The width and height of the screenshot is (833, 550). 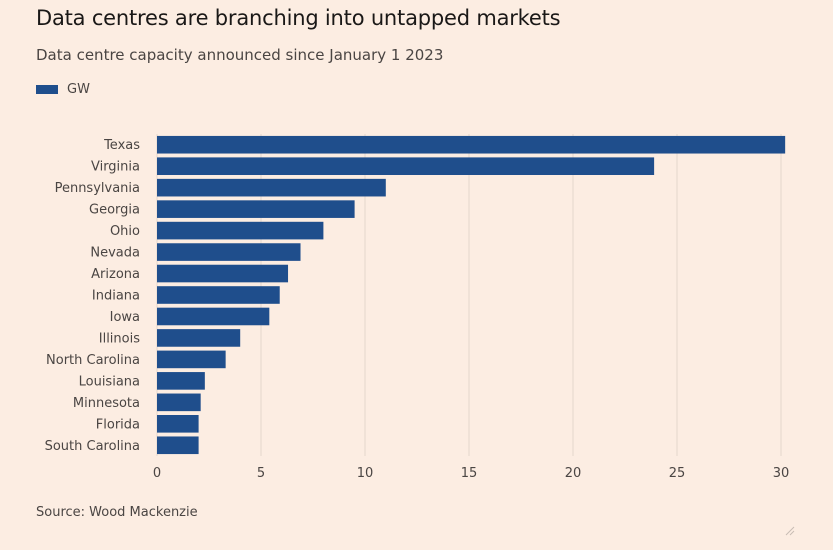 What do you see at coordinates (469, 473) in the screenshot?
I see `x-tick-label: 15` at bounding box center [469, 473].